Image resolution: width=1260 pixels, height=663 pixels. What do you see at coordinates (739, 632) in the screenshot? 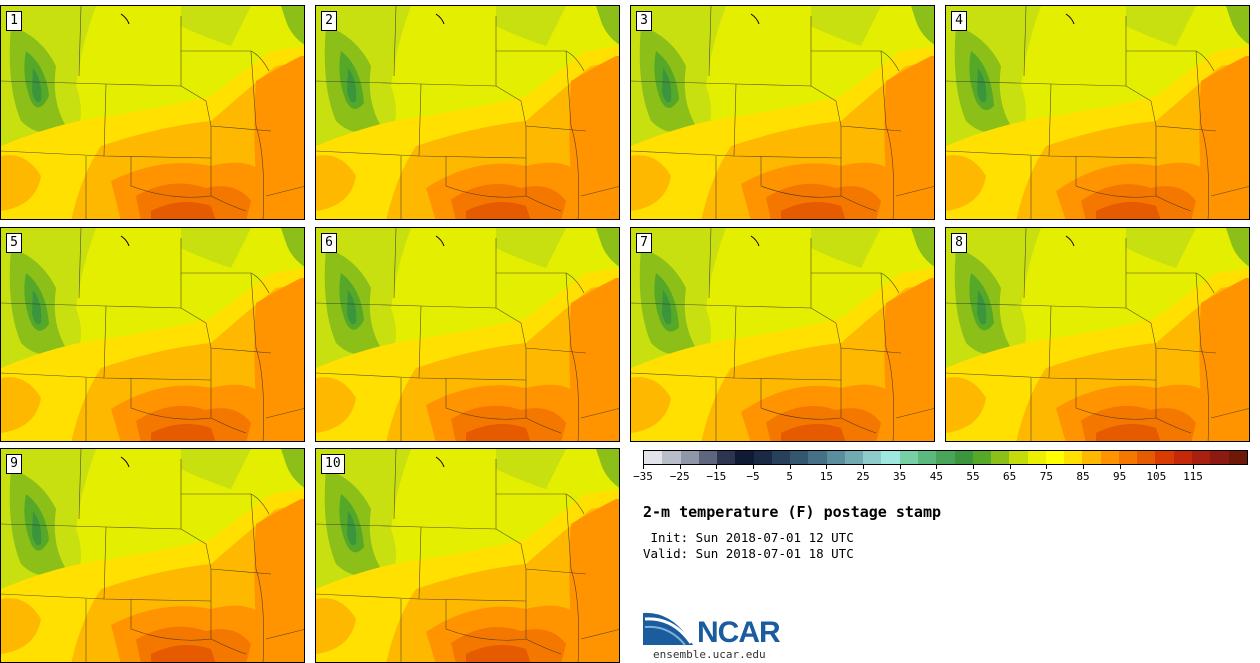
I see `ncar-logo-text: NCAR` at bounding box center [739, 632].